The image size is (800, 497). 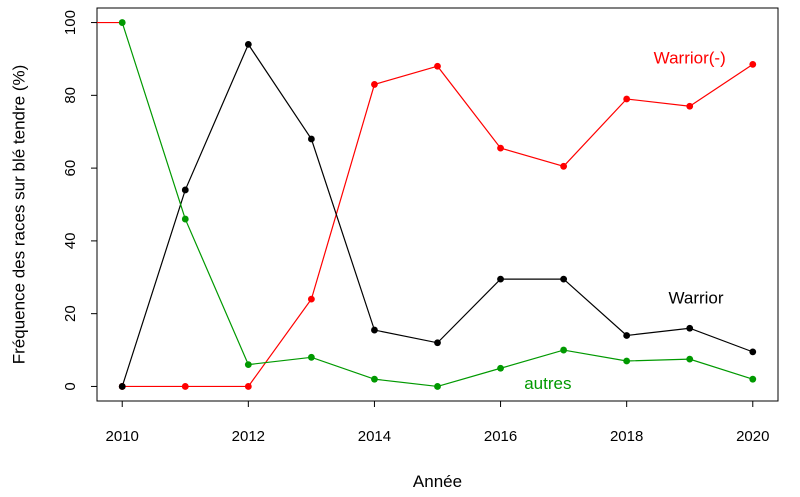 I want to click on x-axis-title: Année, so click(x=437, y=481).